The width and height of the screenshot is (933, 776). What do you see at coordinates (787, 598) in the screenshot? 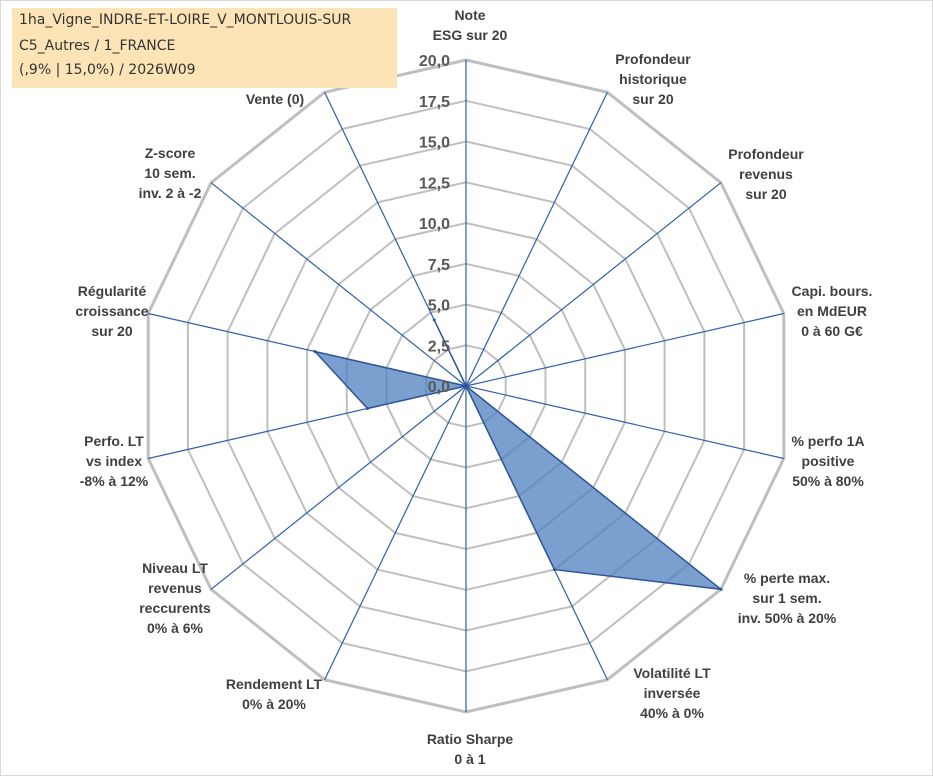
I see `axis-label-5: % perte max. sur 1 sem. inv. 50% à 20%` at bounding box center [787, 598].